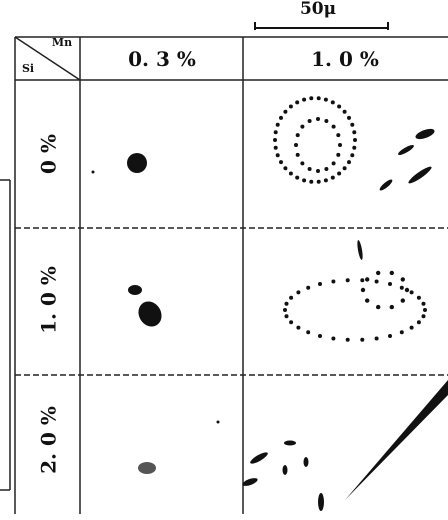  Describe the element at coordinates (62, 42) in the screenshot. I see `mn-label: Mn` at that location.